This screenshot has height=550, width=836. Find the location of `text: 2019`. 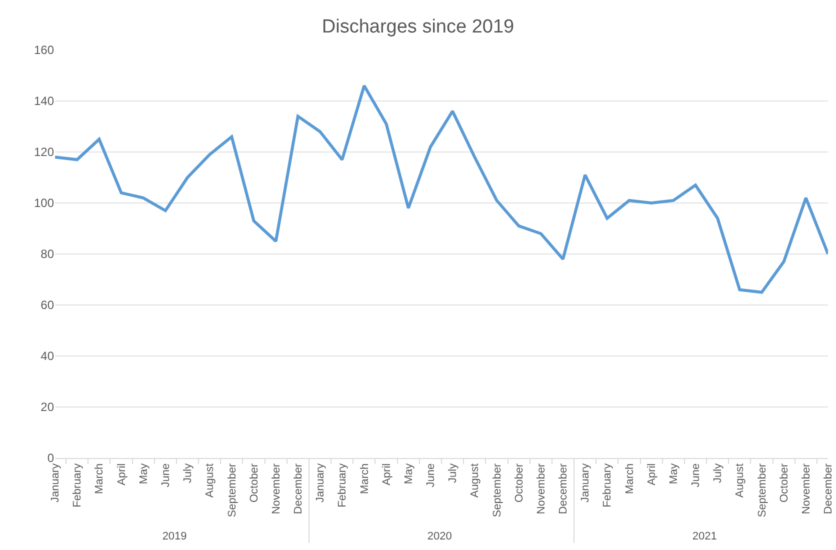

text: 2019 is located at coordinates (174, 536).